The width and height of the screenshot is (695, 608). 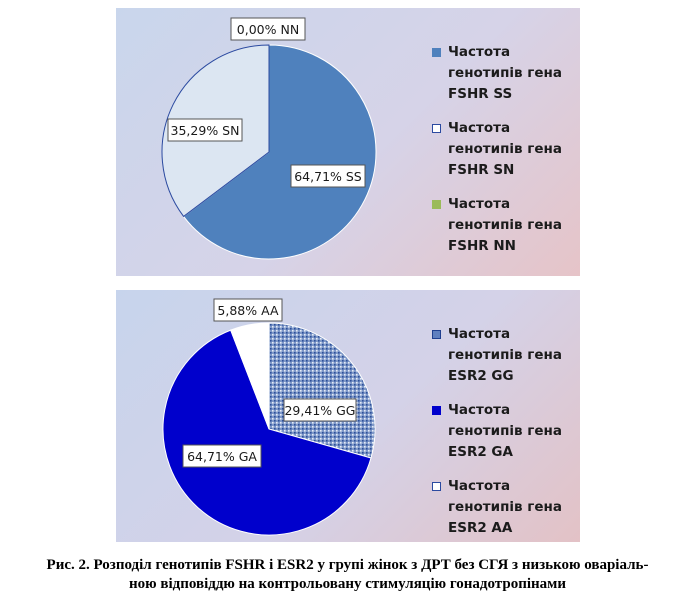 What do you see at coordinates (250, 376) in the screenshot?
I see `pie-slice-aa` at bounding box center [250, 376].